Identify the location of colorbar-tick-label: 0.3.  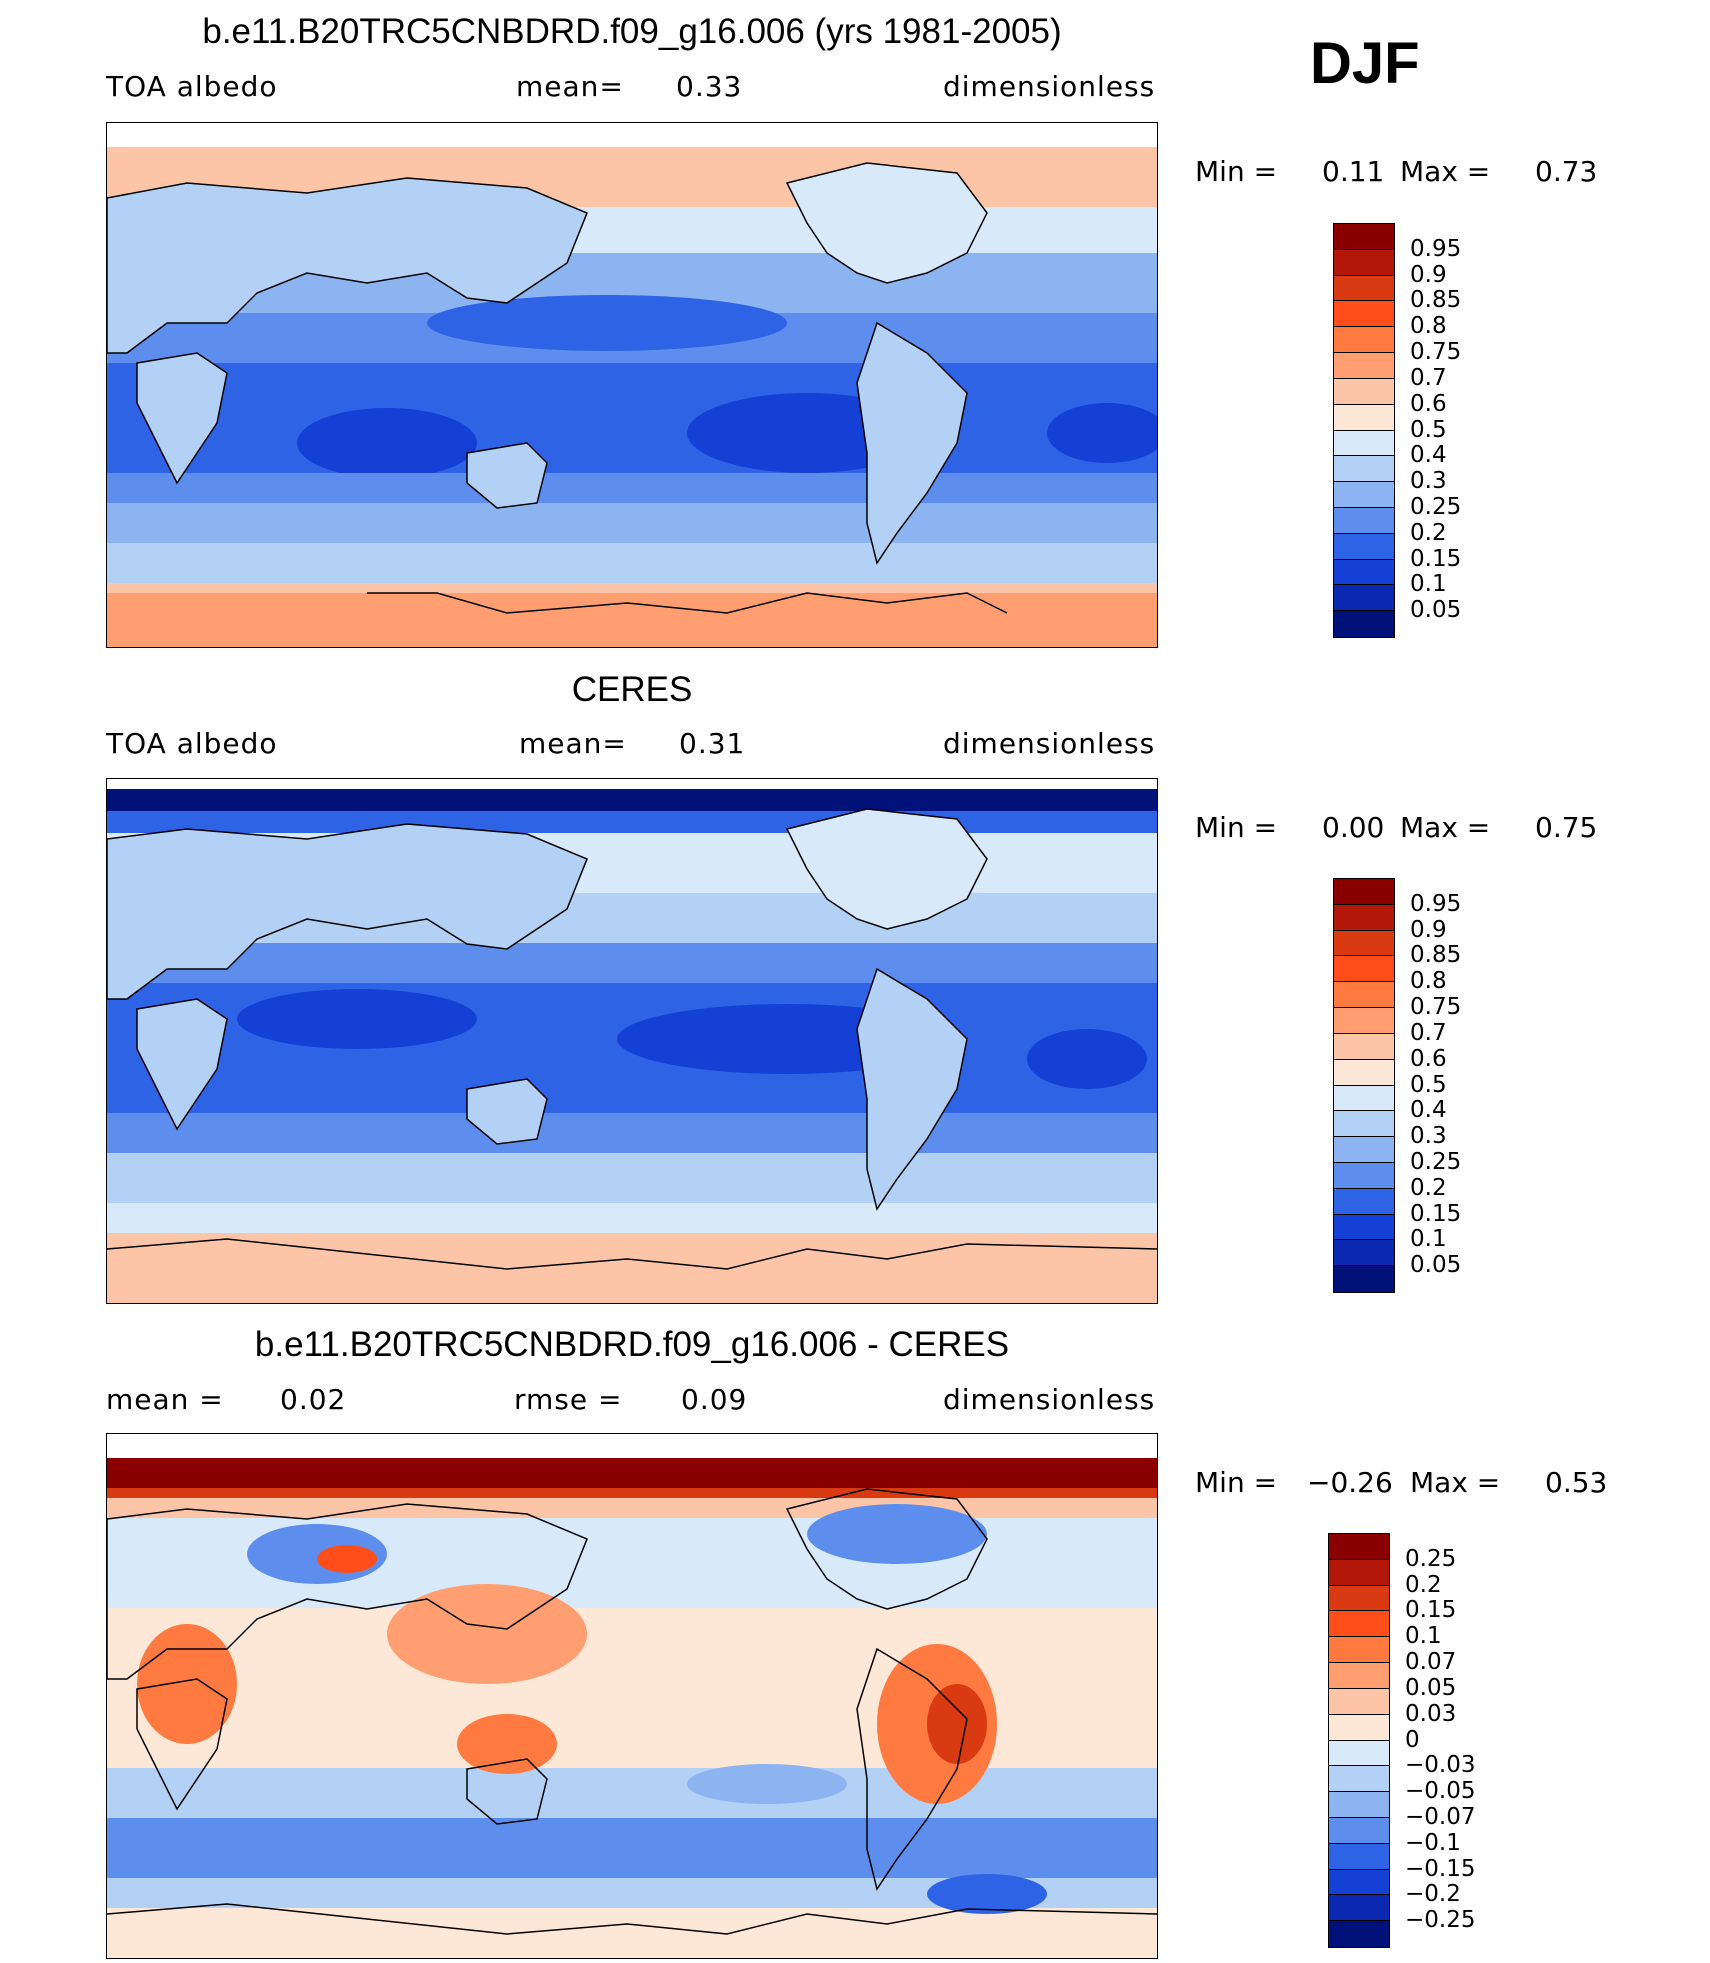
(1428, 481).